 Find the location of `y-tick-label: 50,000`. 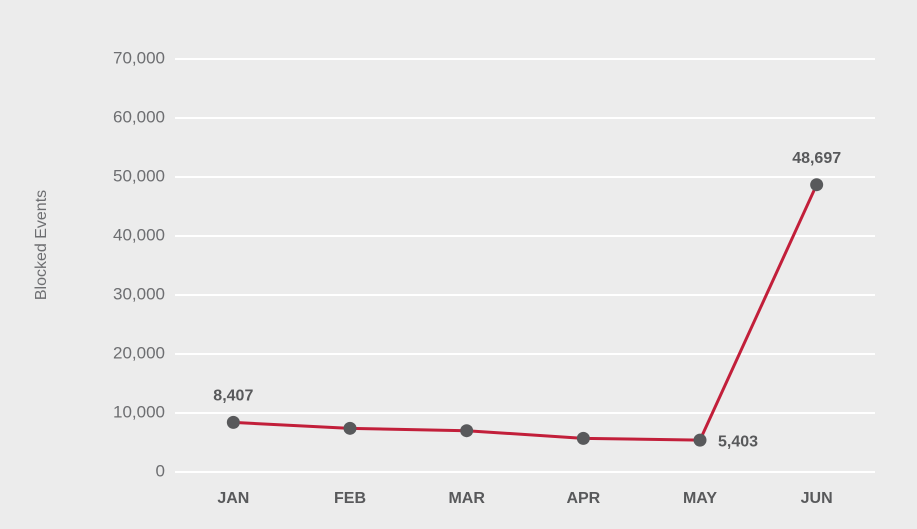

y-tick-label: 50,000 is located at coordinates (139, 175).